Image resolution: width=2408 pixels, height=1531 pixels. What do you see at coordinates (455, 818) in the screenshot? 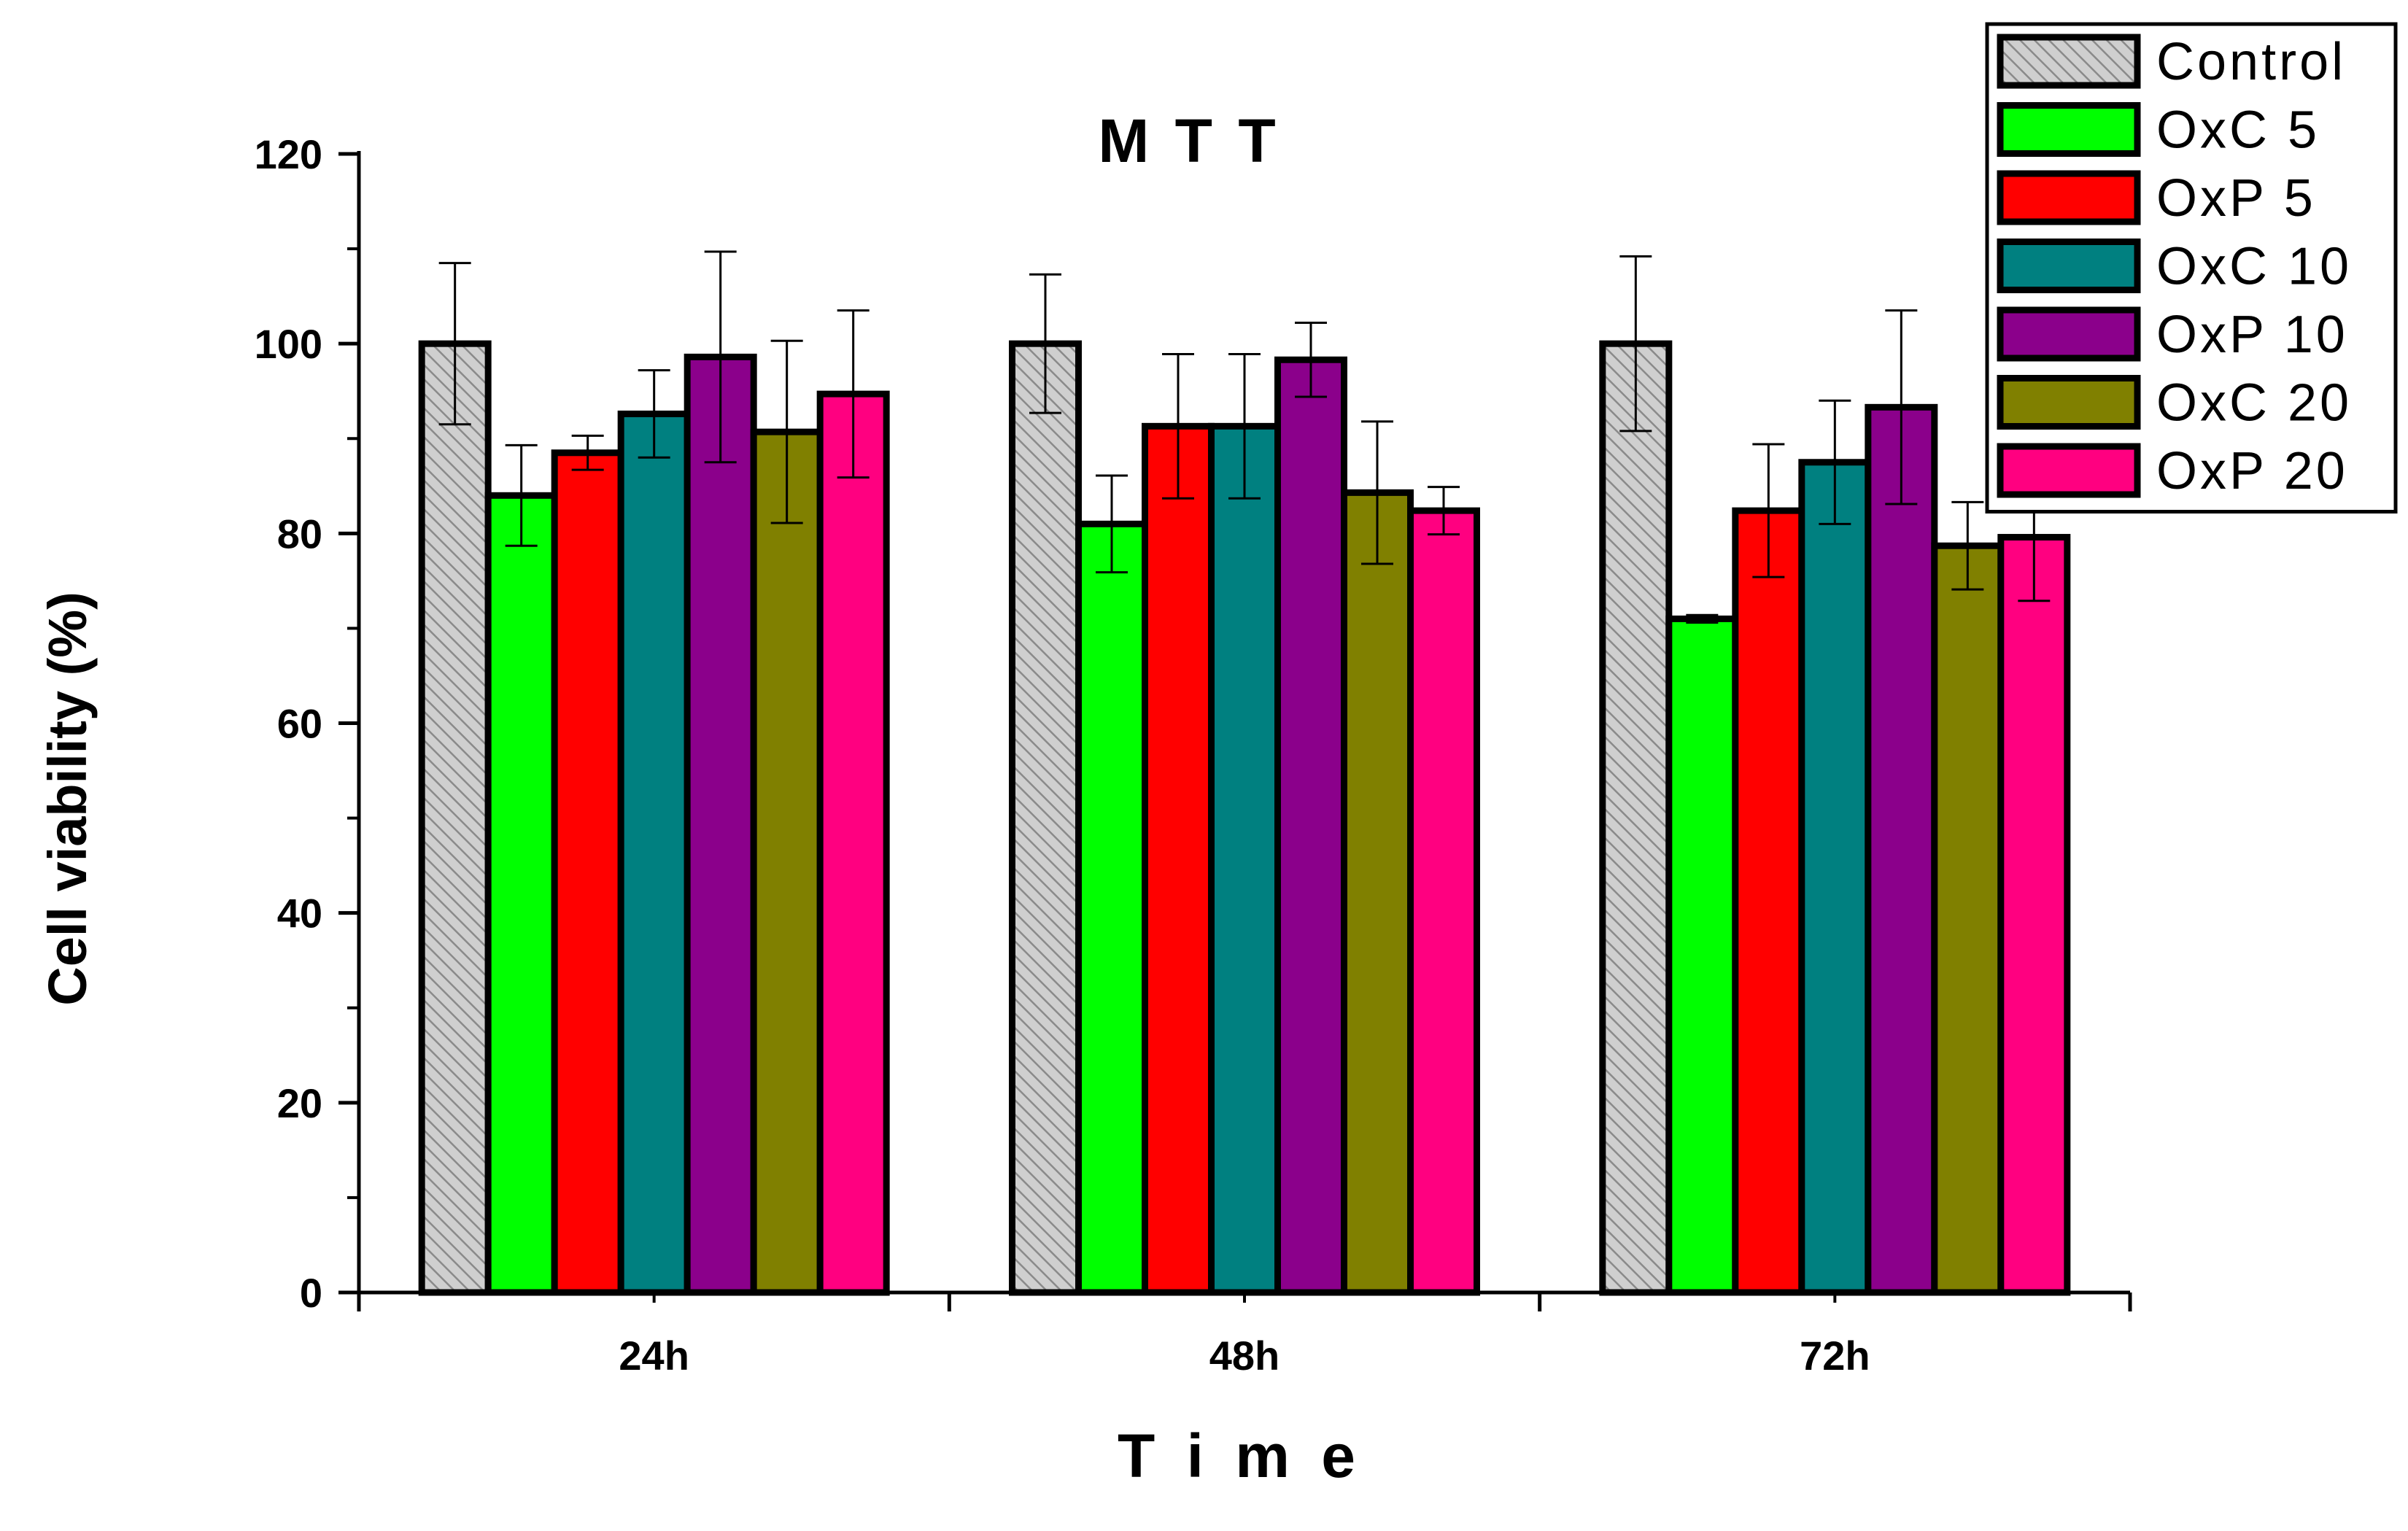
I see `bar-control-24h` at bounding box center [455, 818].